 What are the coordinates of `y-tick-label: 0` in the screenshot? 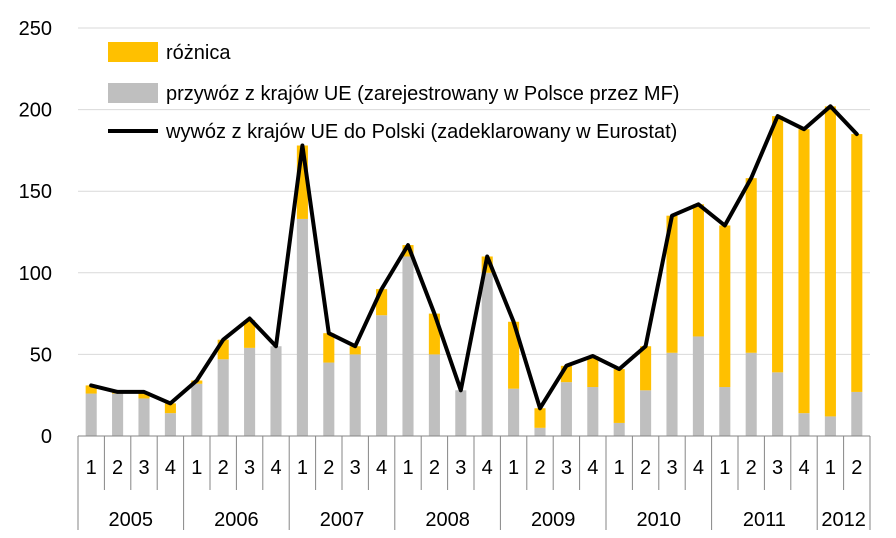 It's located at (46, 437).